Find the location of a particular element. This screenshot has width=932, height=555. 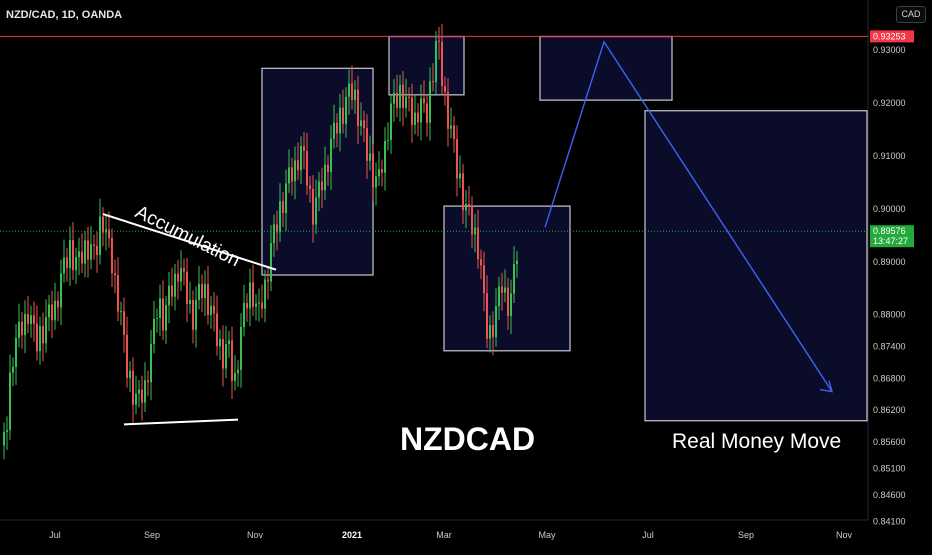

price-axis-label: 0.85100 is located at coordinates (889, 468).